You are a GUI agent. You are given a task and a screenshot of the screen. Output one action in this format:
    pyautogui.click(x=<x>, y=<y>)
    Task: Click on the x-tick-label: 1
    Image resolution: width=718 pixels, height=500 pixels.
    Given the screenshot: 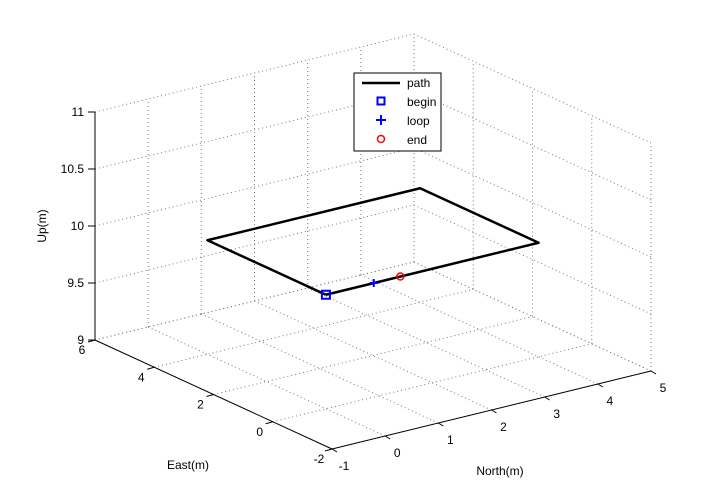 What is the action you would take?
    pyautogui.click(x=450, y=440)
    